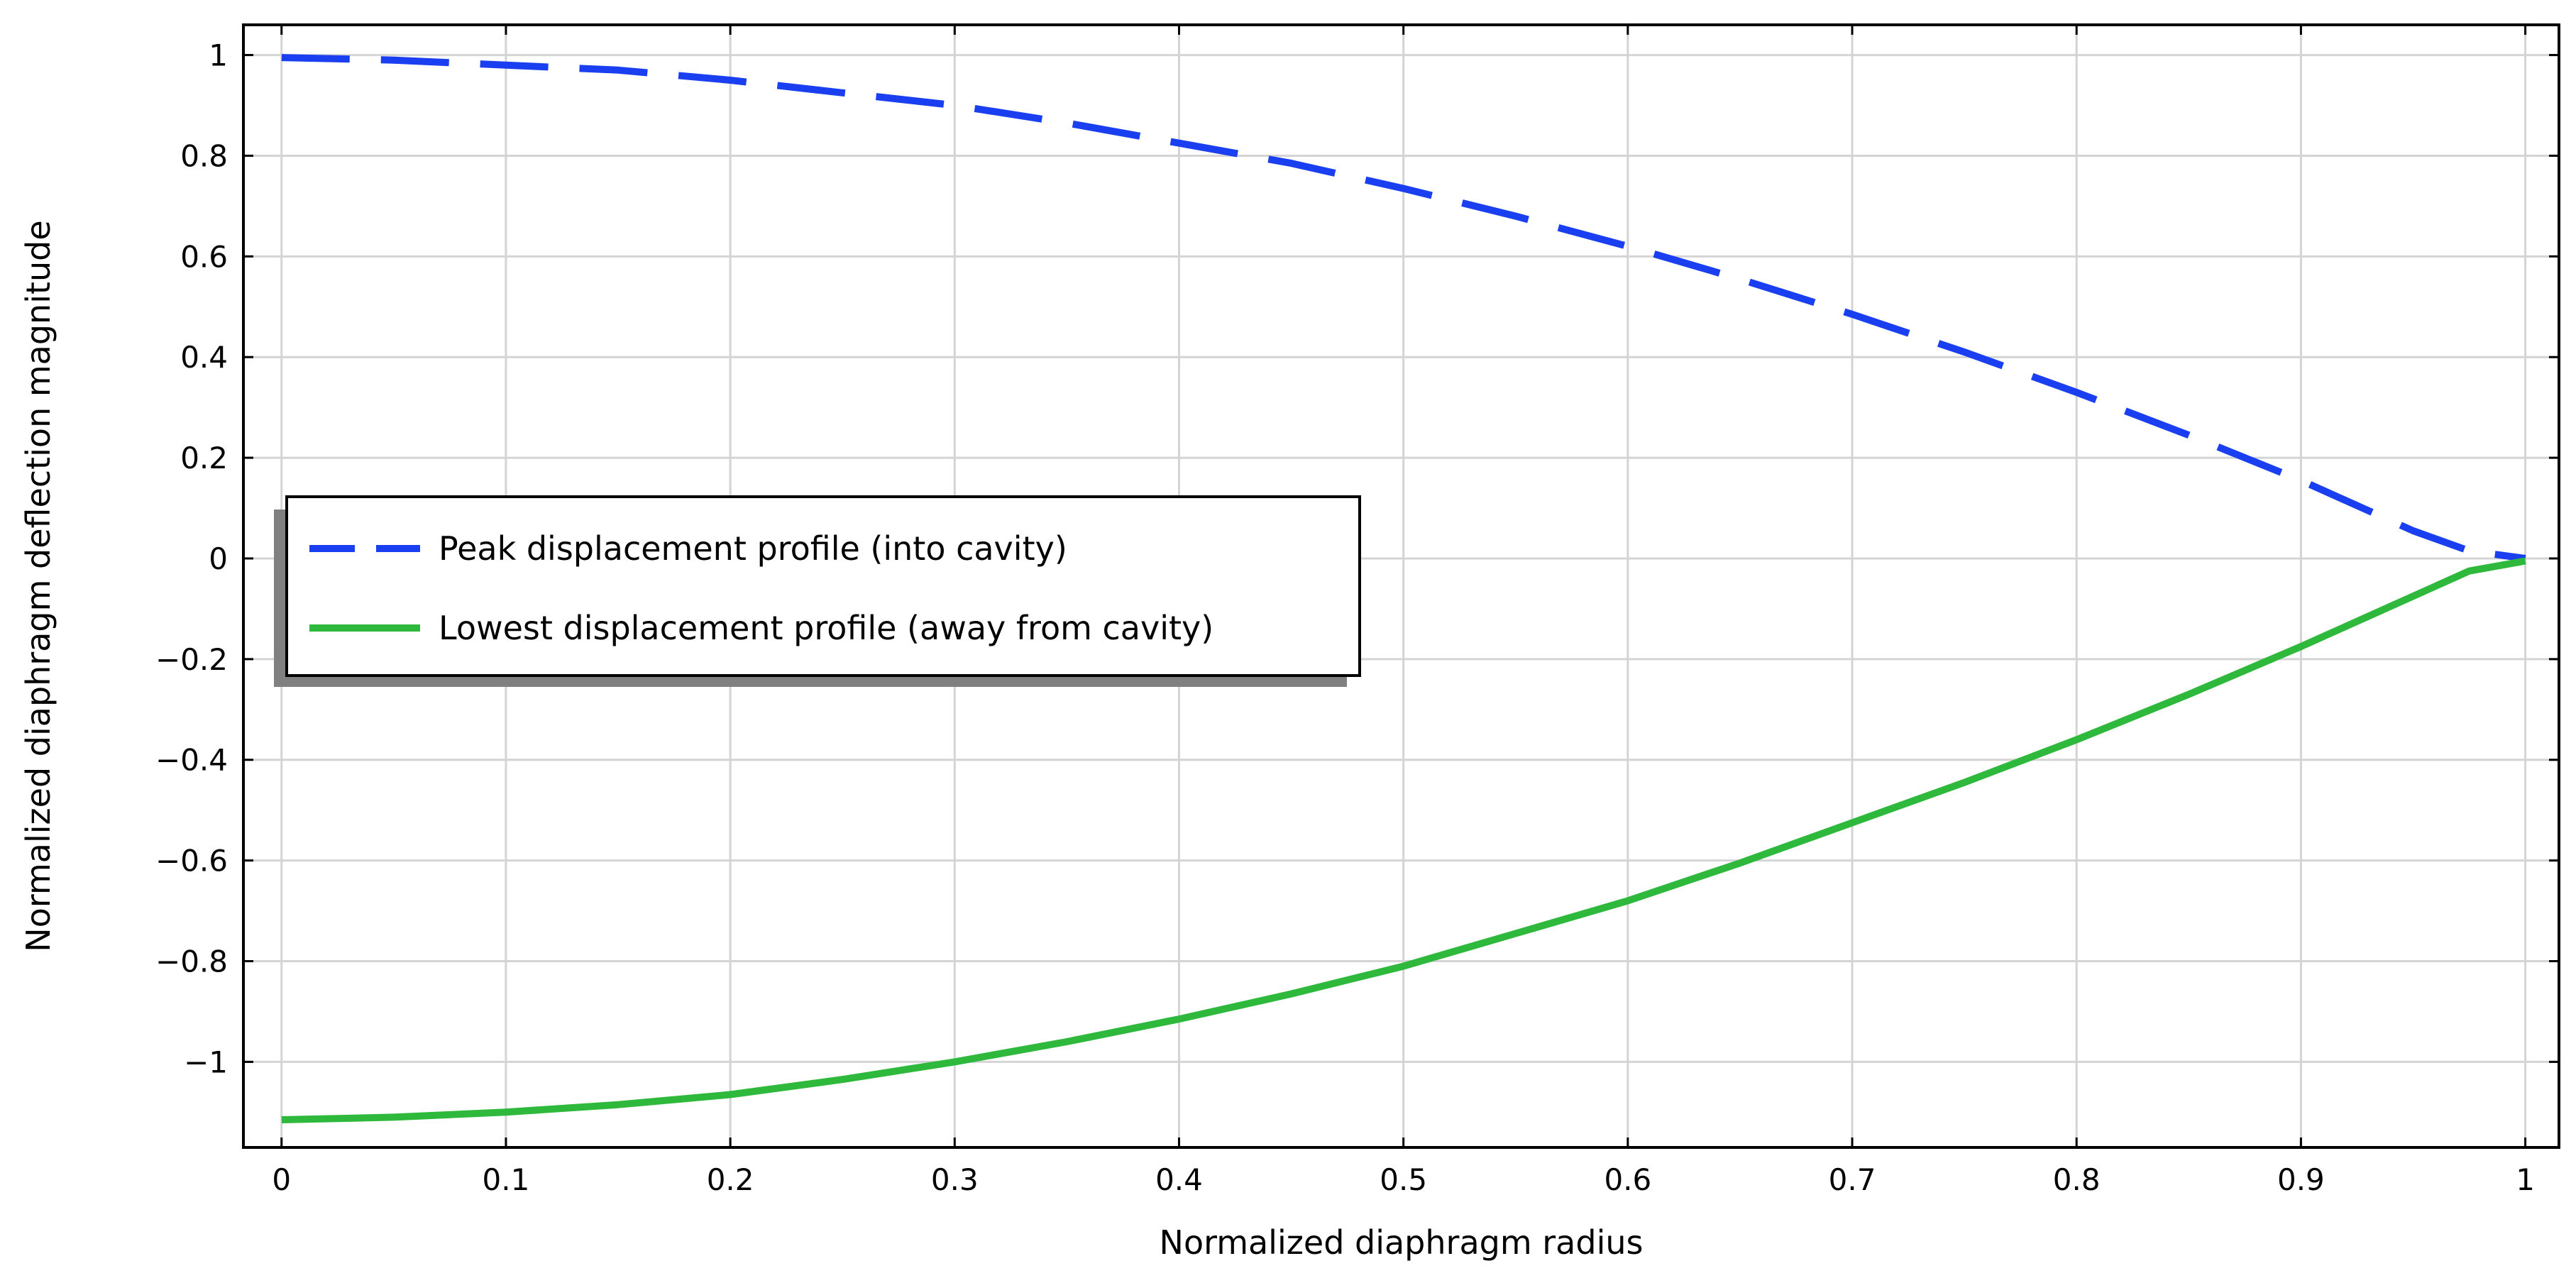  Describe the element at coordinates (753, 548) in the screenshot. I see `legend-entry-peak: Peak displacement profile (into cavity)` at that location.